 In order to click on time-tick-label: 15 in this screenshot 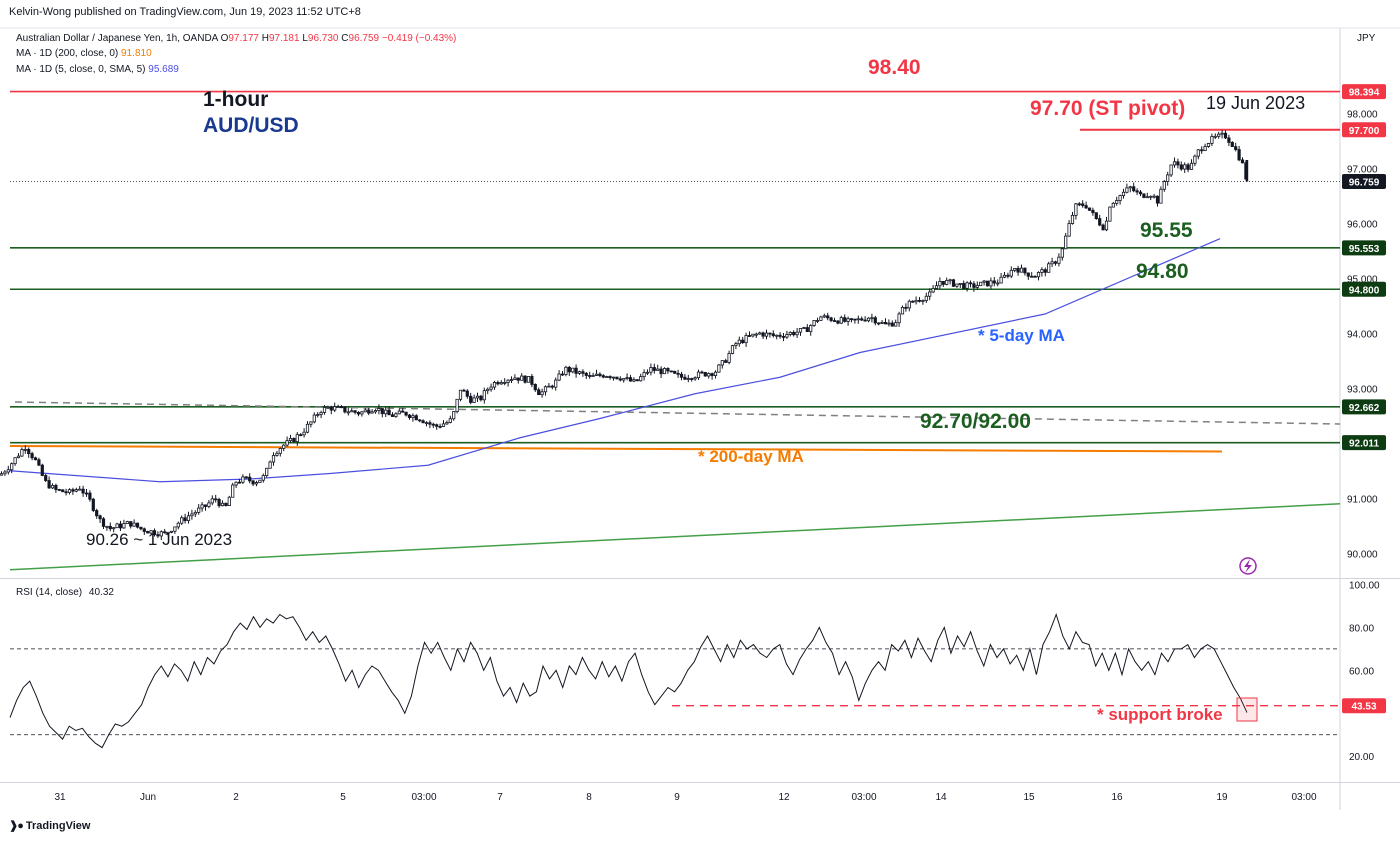, I will do `click(1029, 797)`.